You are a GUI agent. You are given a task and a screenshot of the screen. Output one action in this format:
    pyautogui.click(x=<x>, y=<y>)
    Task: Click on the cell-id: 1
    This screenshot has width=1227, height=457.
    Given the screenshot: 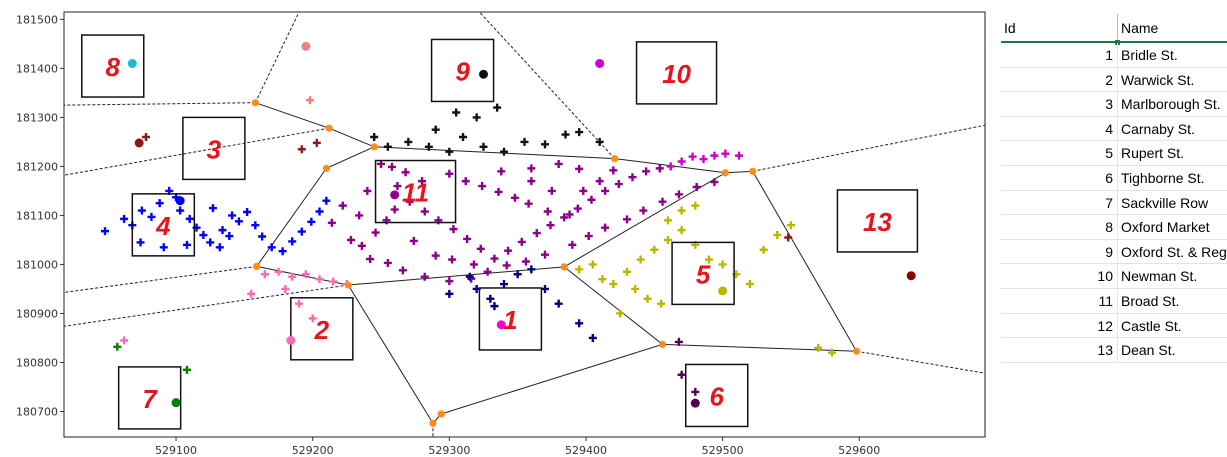 What is the action you would take?
    pyautogui.click(x=1109, y=55)
    